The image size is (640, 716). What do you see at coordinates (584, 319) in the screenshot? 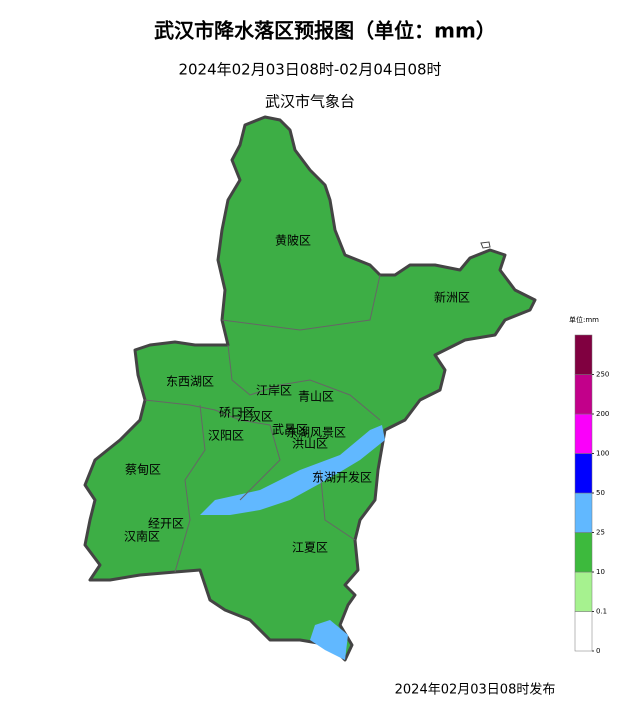
I see `legend-title: 单位:mm` at bounding box center [584, 319].